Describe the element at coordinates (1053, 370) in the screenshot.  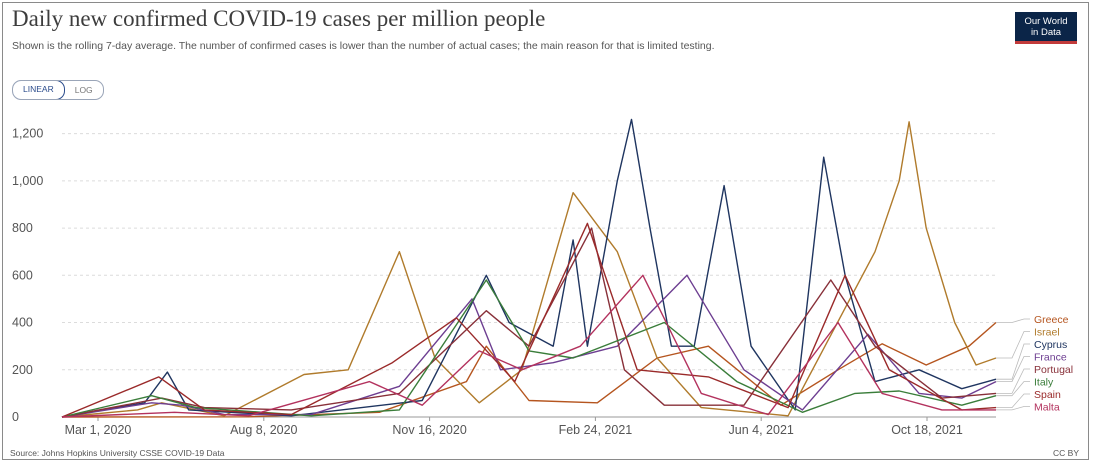
I see `legend-label: Portugal` at that location.